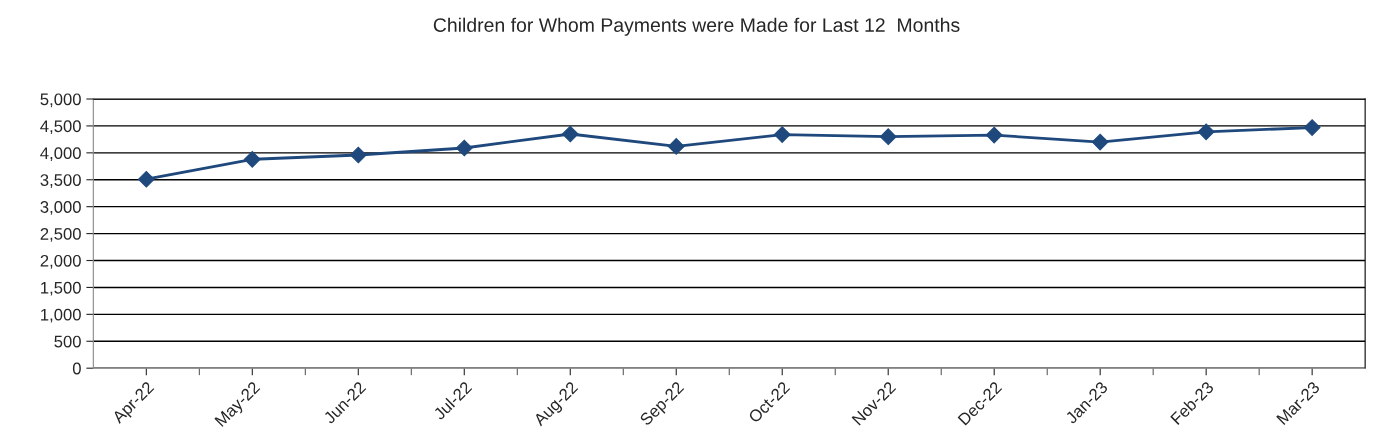 The image size is (1393, 442). I want to click on y-tick-label: 1,500, so click(61, 288).